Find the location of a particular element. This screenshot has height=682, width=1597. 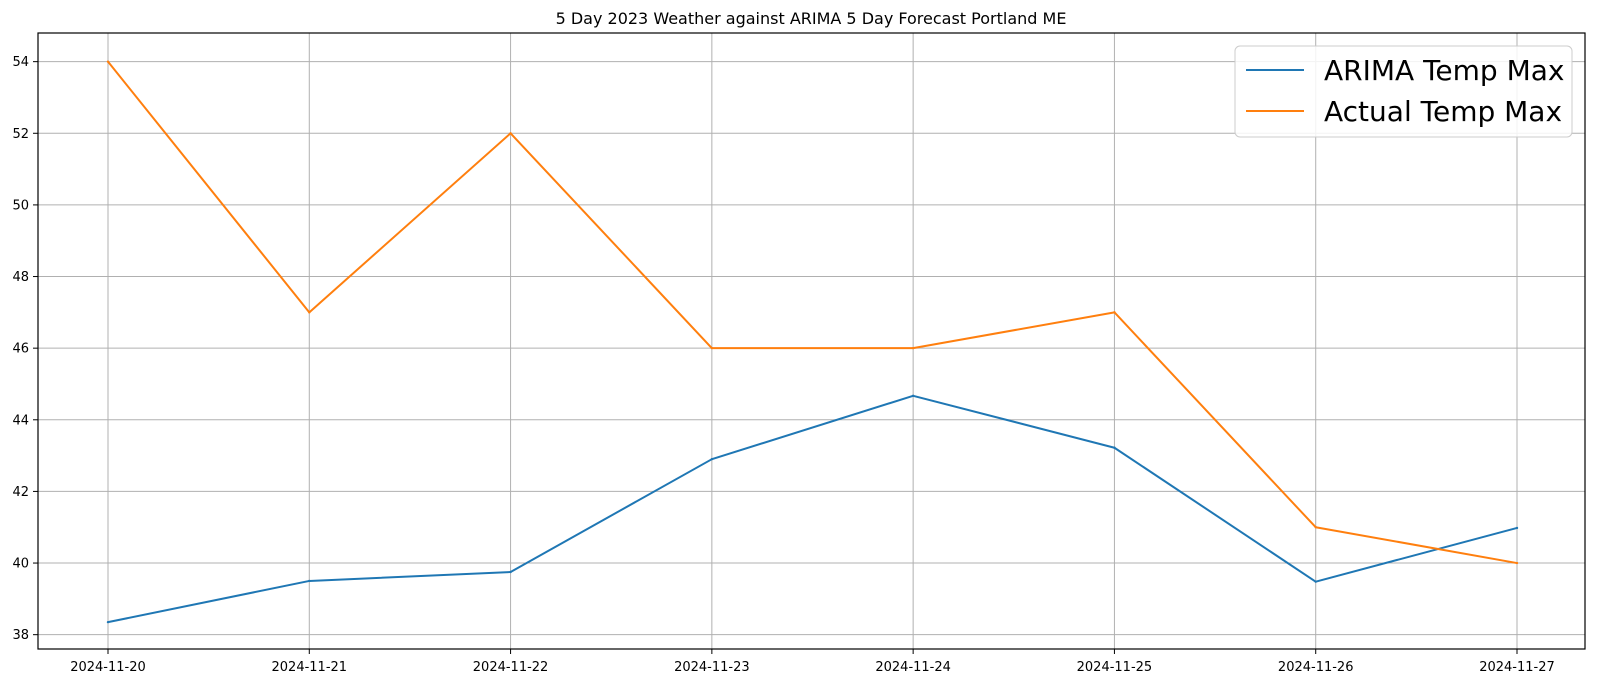

legend-box is located at coordinates (1403, 91).